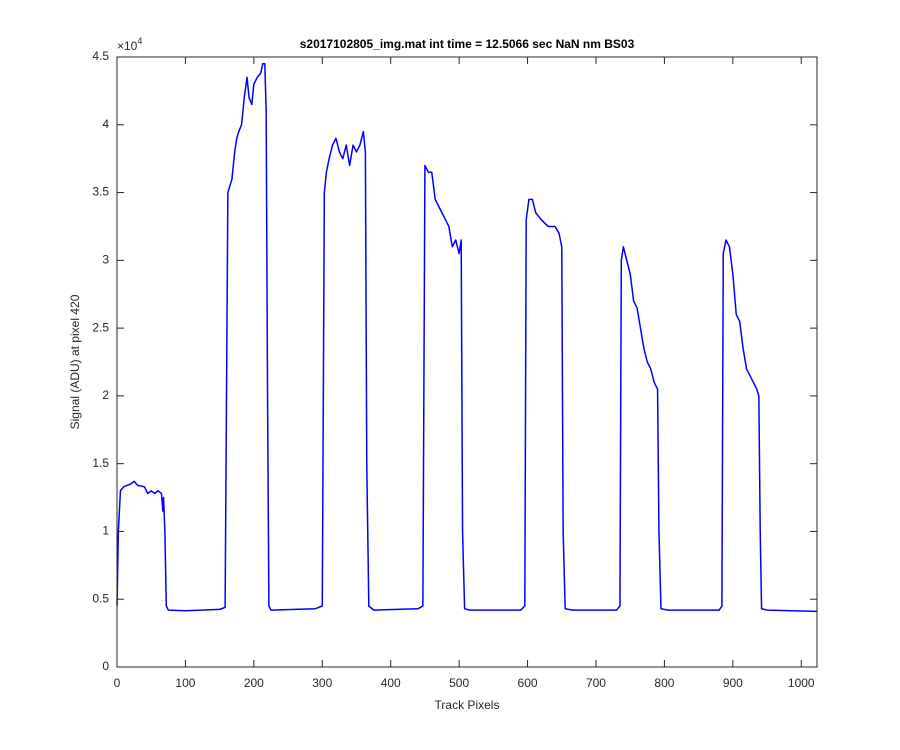 The height and width of the screenshot is (750, 900). Describe the element at coordinates (75, 361) in the screenshot. I see `y-axis-label: Signal (ADU) at pixel 420` at that location.